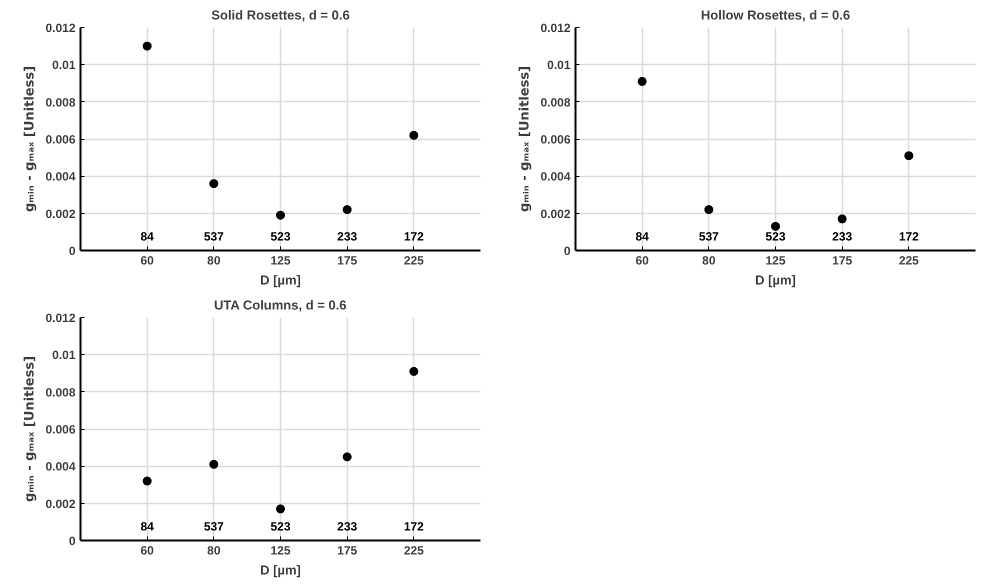 The image size is (995, 588). What do you see at coordinates (280, 305) in the screenshot?
I see `chart-title: UTA Columns, d = 0.6` at bounding box center [280, 305].